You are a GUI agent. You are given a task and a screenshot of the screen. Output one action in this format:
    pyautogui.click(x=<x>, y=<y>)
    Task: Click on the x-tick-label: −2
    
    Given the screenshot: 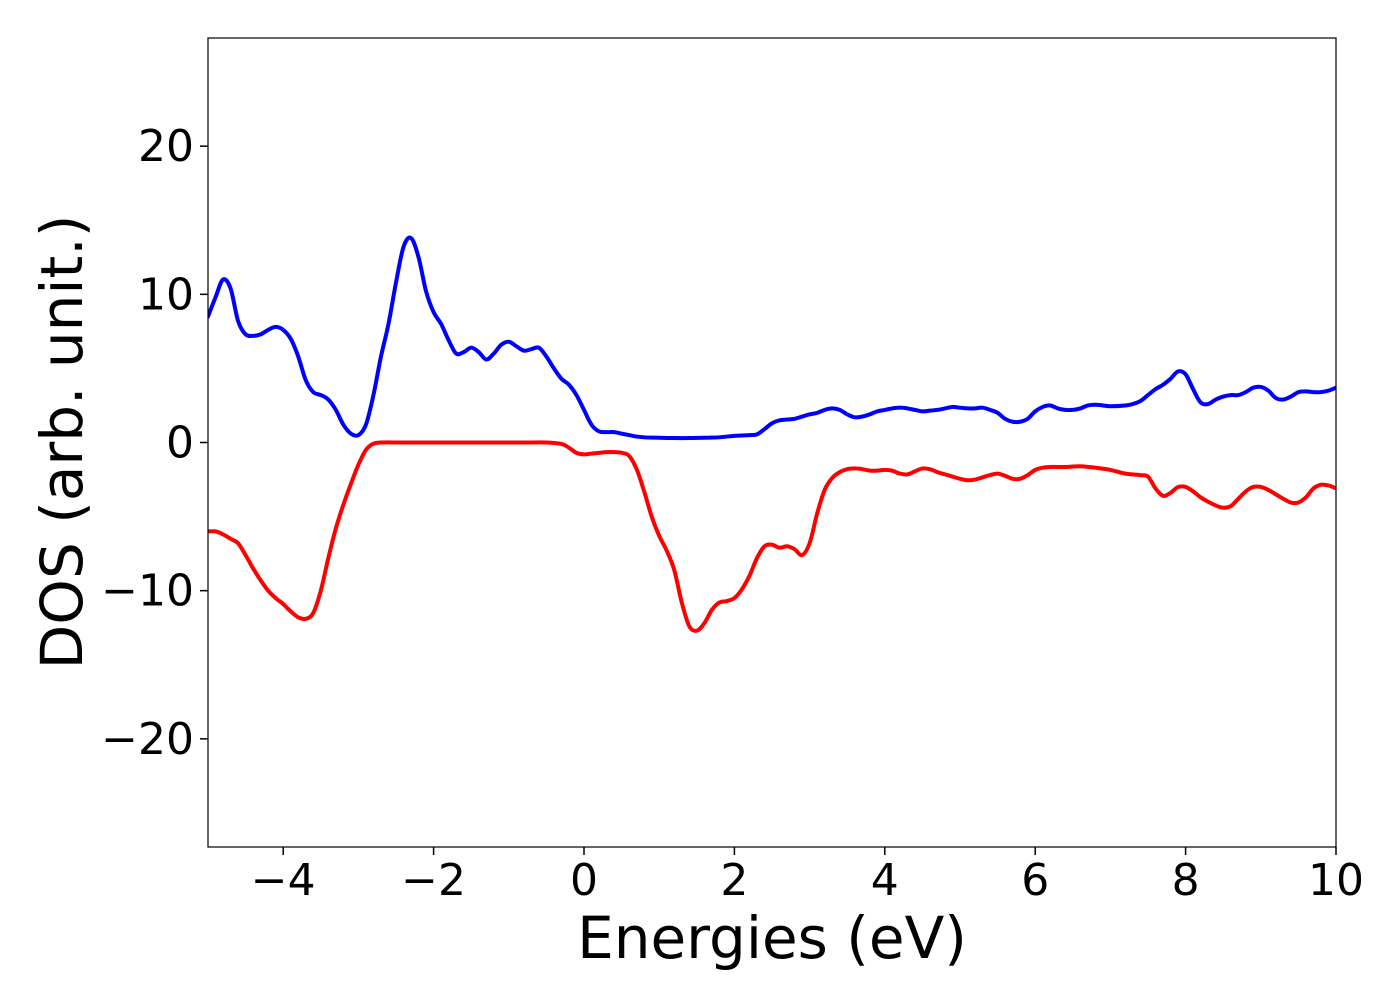 What is the action you would take?
    pyautogui.click(x=433, y=880)
    